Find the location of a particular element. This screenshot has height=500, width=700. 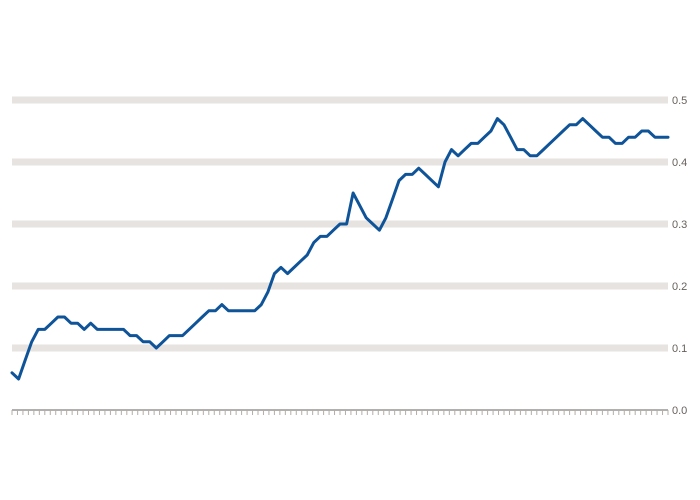

y-tick-label: 0.4 is located at coordinates (679, 163).